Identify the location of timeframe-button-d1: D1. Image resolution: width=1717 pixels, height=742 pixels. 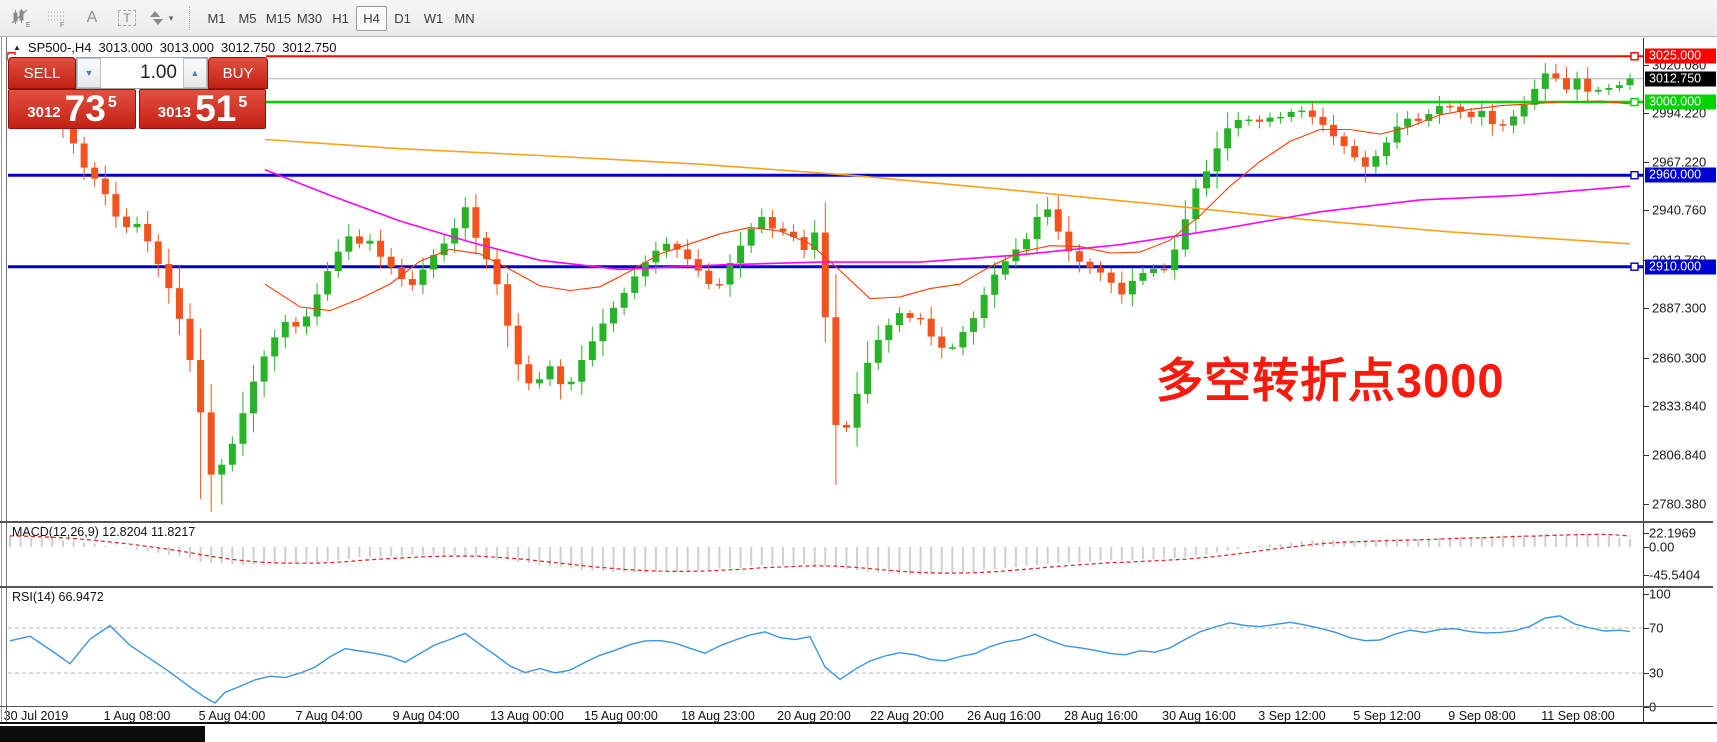
(402, 18).